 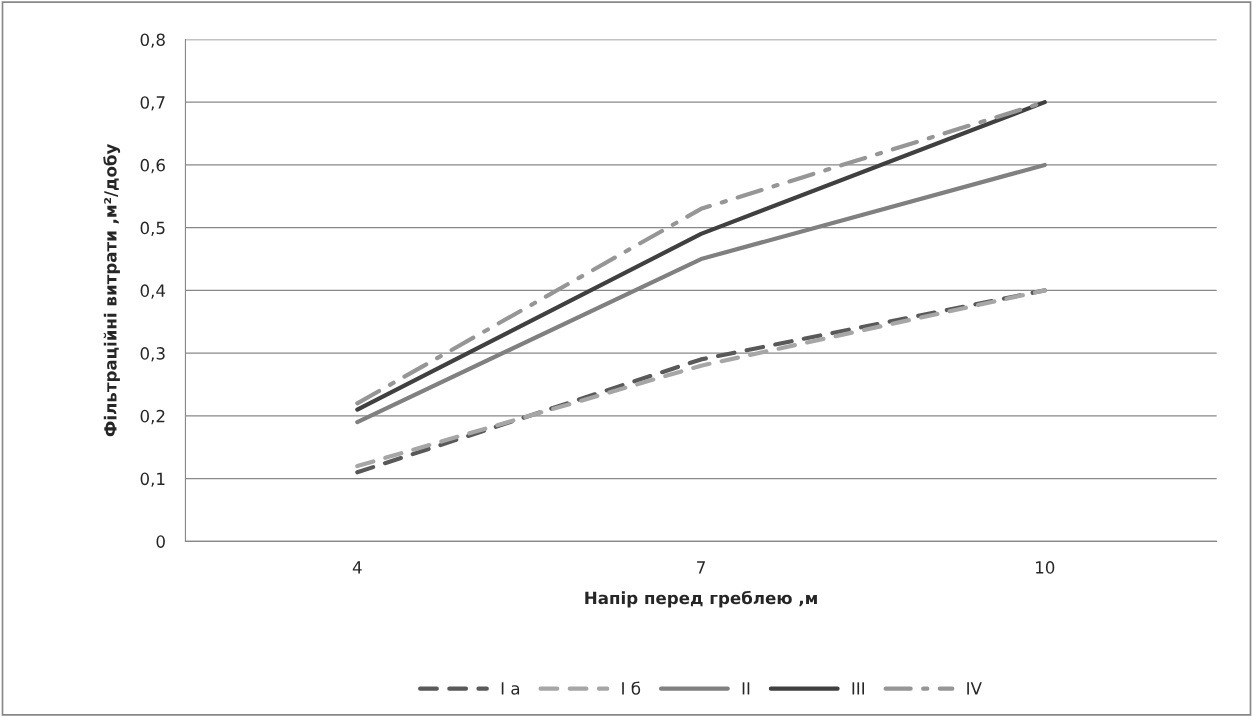 What do you see at coordinates (112, 290) in the screenshot?
I see `y-axis-title: Фільтраційні витрати ,м²/добу` at bounding box center [112, 290].